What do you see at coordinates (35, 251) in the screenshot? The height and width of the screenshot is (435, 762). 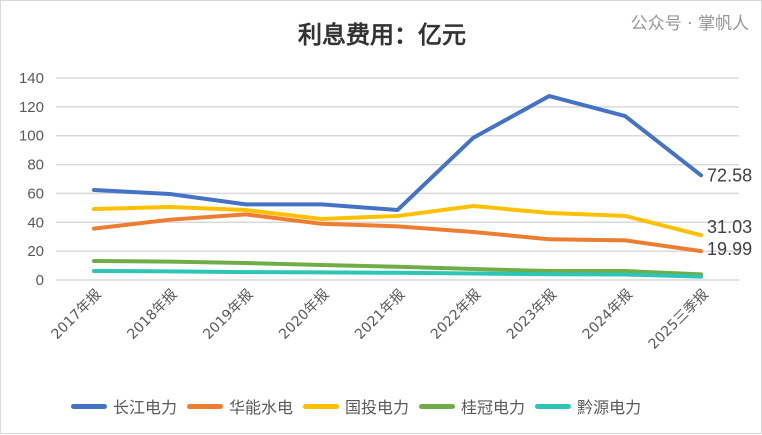 I see `y-tick-label: 20` at bounding box center [35, 251].